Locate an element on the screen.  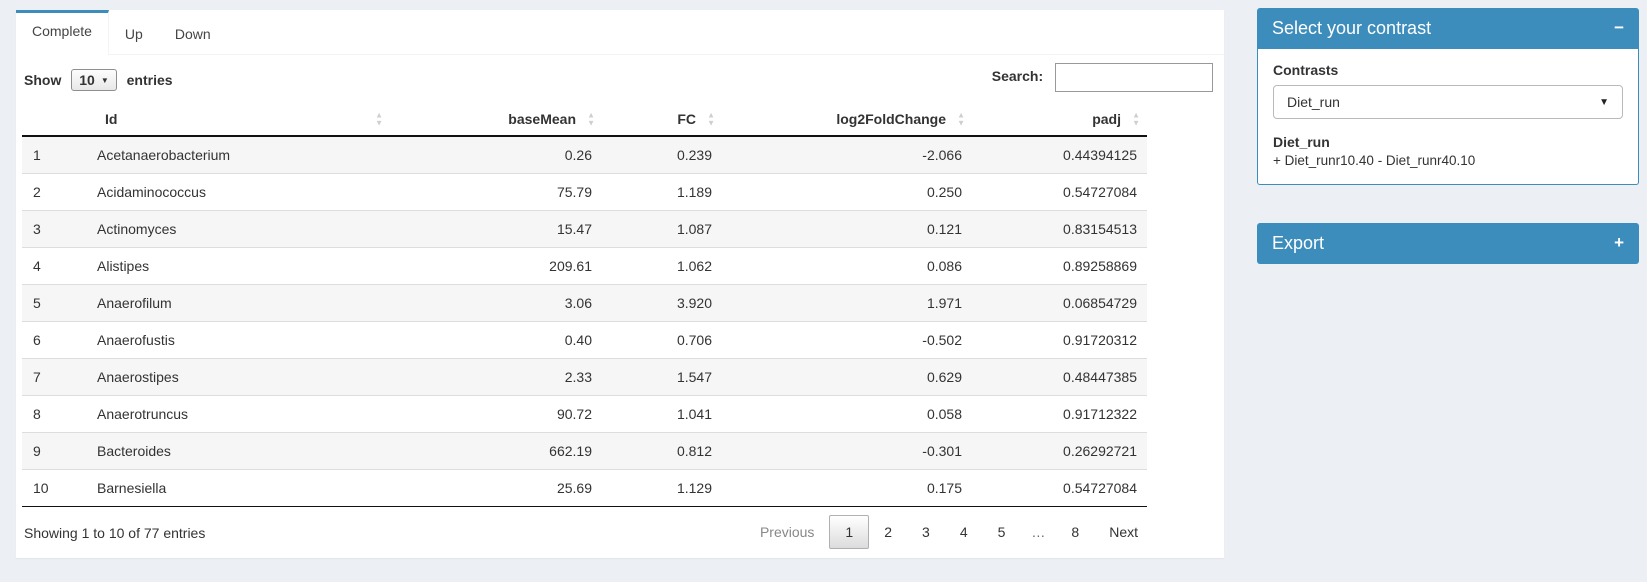
table-row: 6 Anaerofustis 0.40 0.706 -0.502 0.91720312 is located at coordinates (584, 340).